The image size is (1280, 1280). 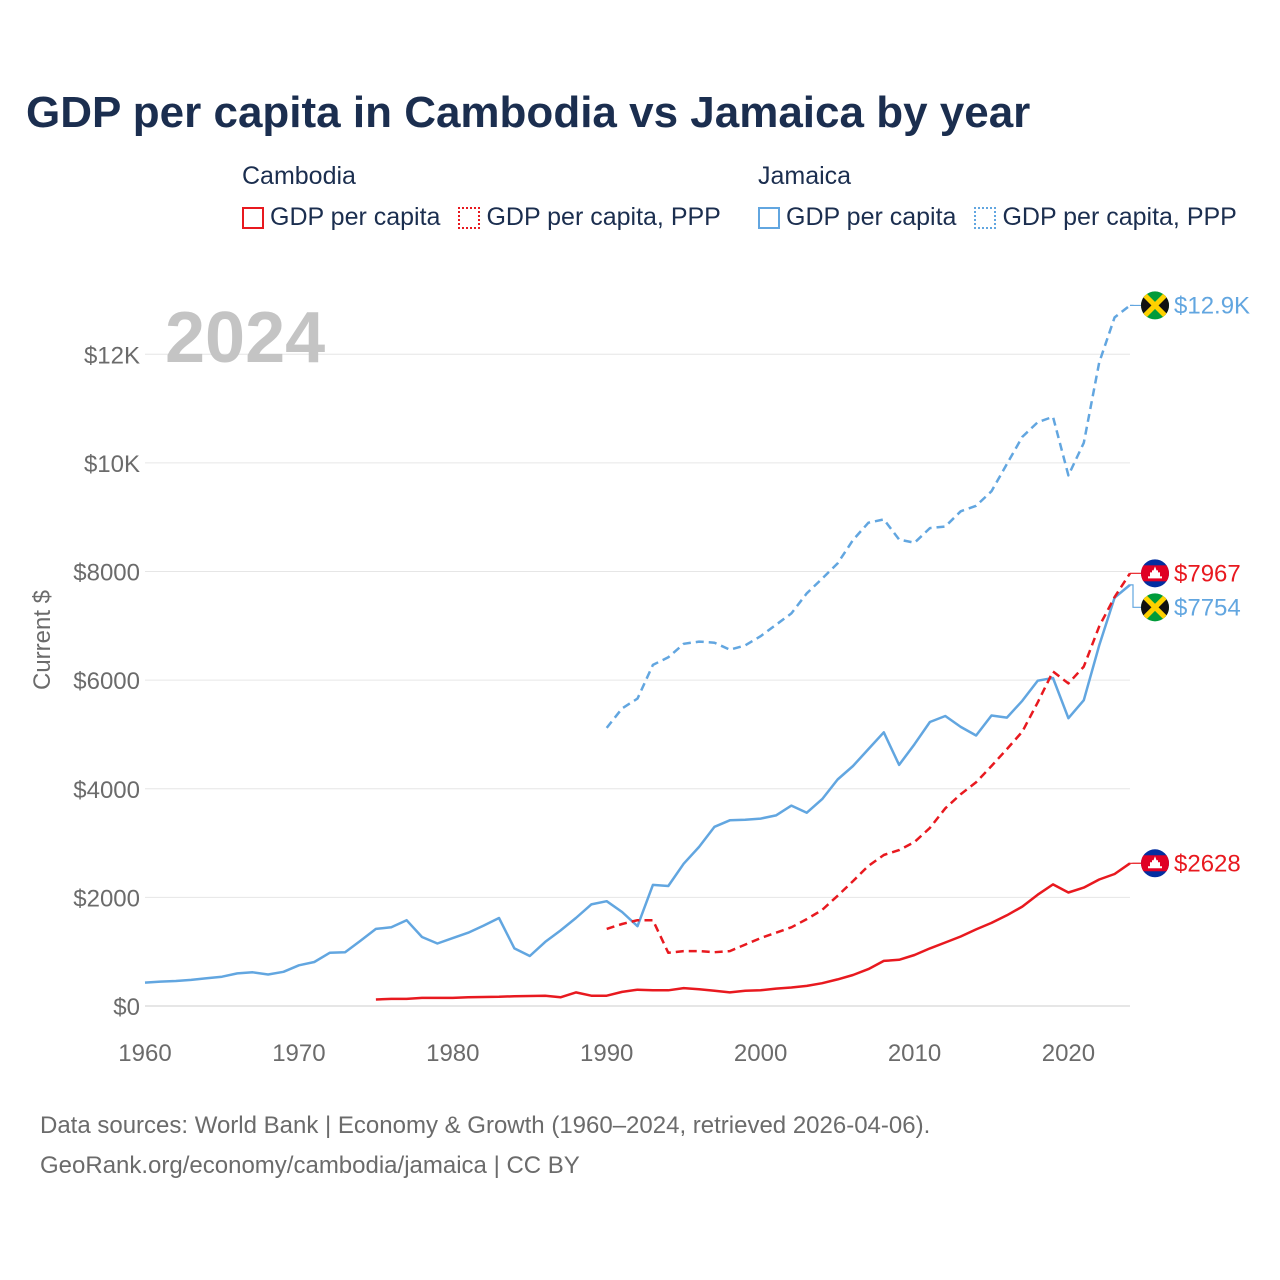 I want to click on y-tick-label: $0, so click(x=126, y=1007).